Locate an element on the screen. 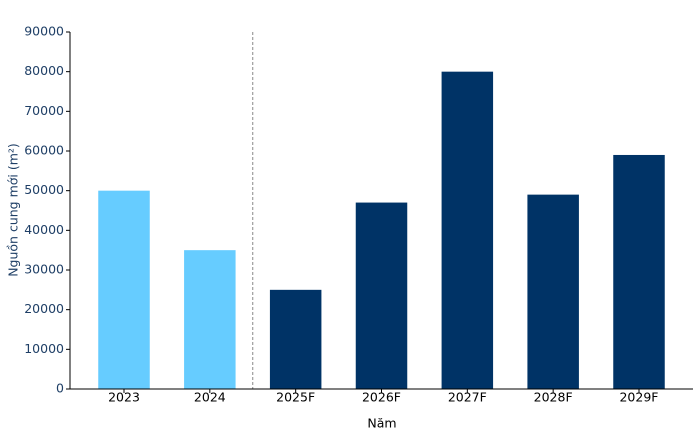 The image size is (700, 438). x-tick-label: 2029F is located at coordinates (638, 397).